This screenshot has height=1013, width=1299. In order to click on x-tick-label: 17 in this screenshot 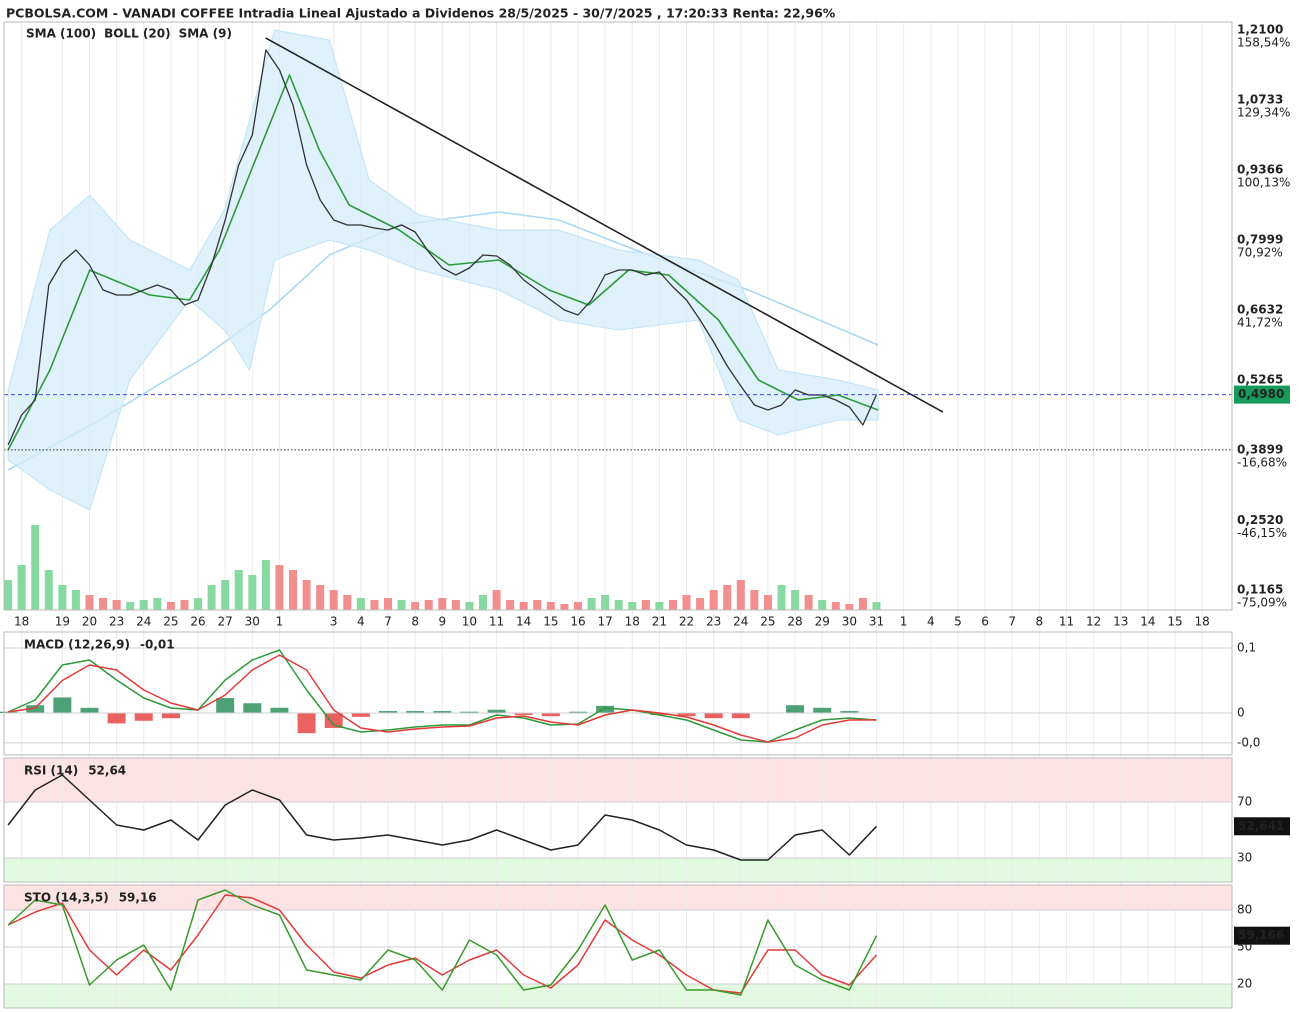, I will do `click(604, 622)`.